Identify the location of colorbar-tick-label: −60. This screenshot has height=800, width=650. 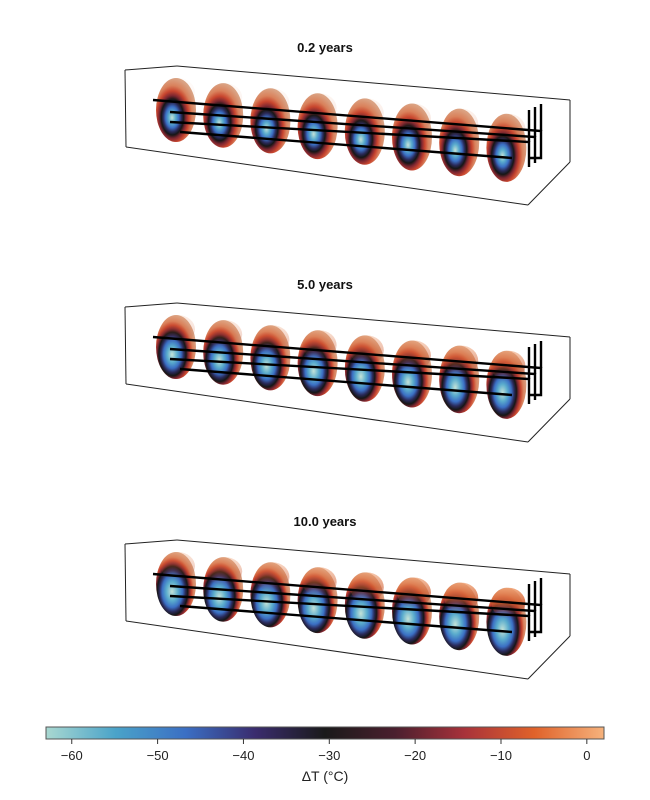
(72, 755).